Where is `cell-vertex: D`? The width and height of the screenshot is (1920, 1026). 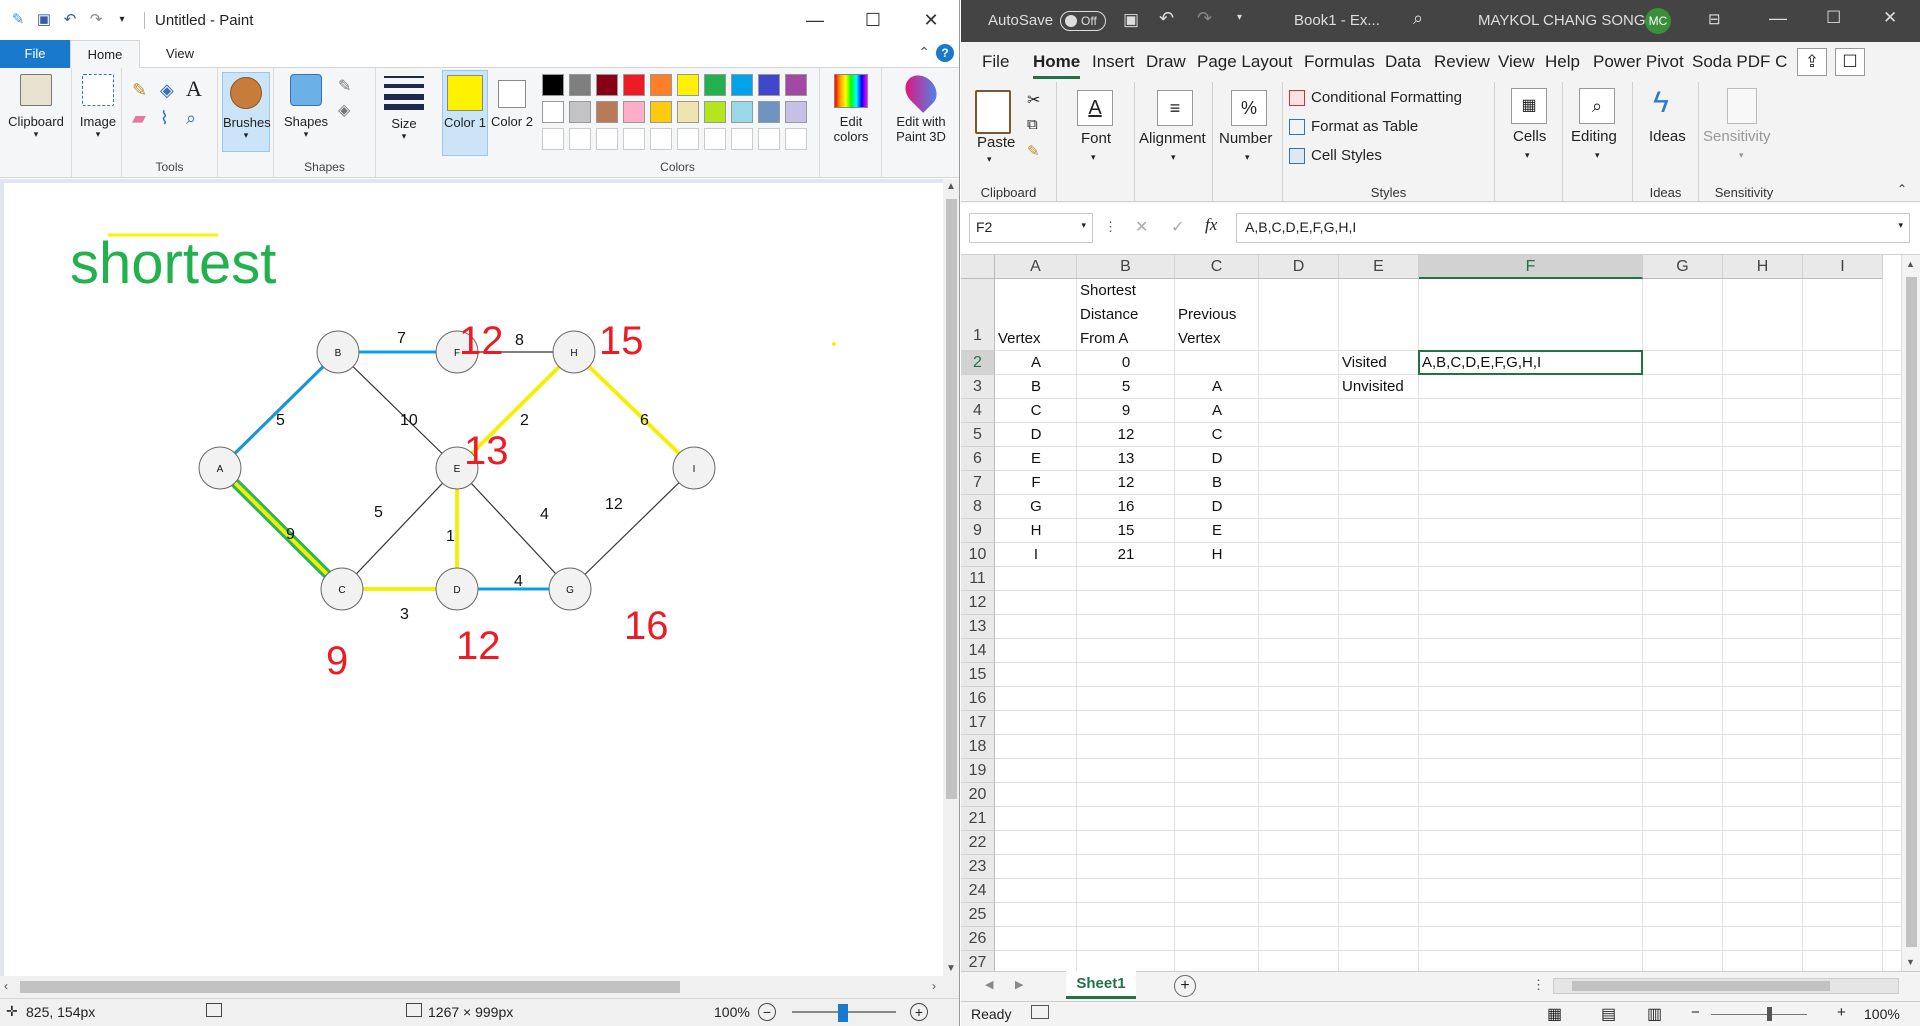 cell-vertex: D is located at coordinates (1036, 434).